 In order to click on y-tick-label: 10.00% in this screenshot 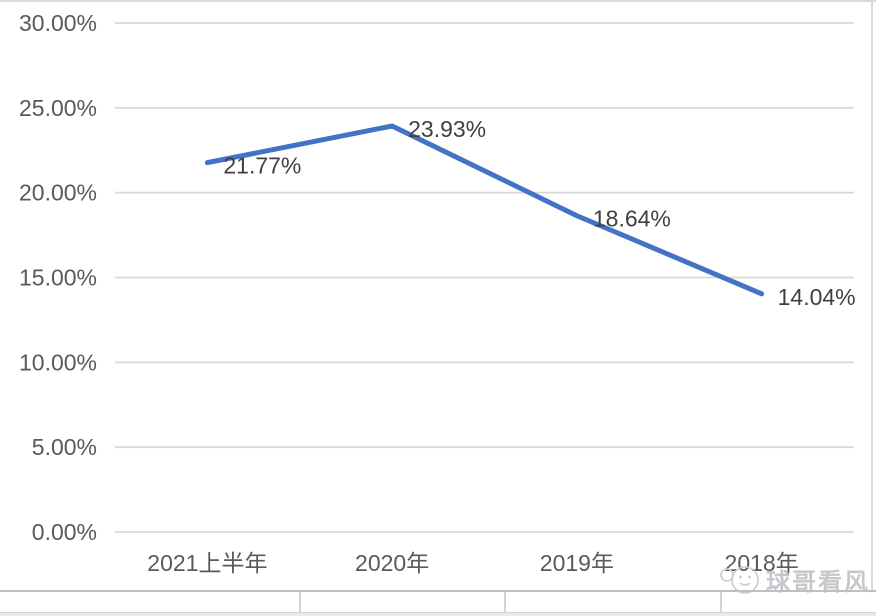, I will do `click(58, 362)`.